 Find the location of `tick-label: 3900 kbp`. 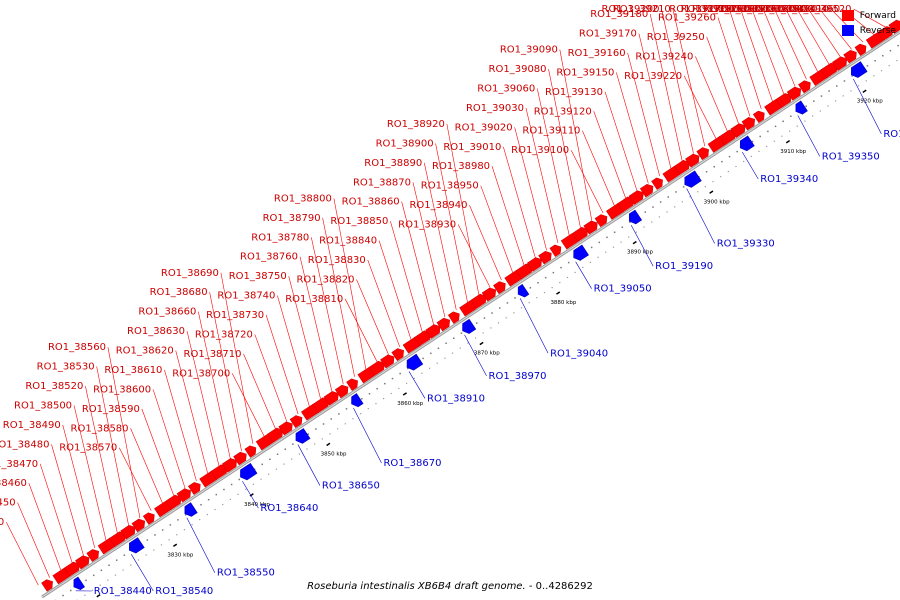

tick-label: 3900 kbp is located at coordinates (717, 202).